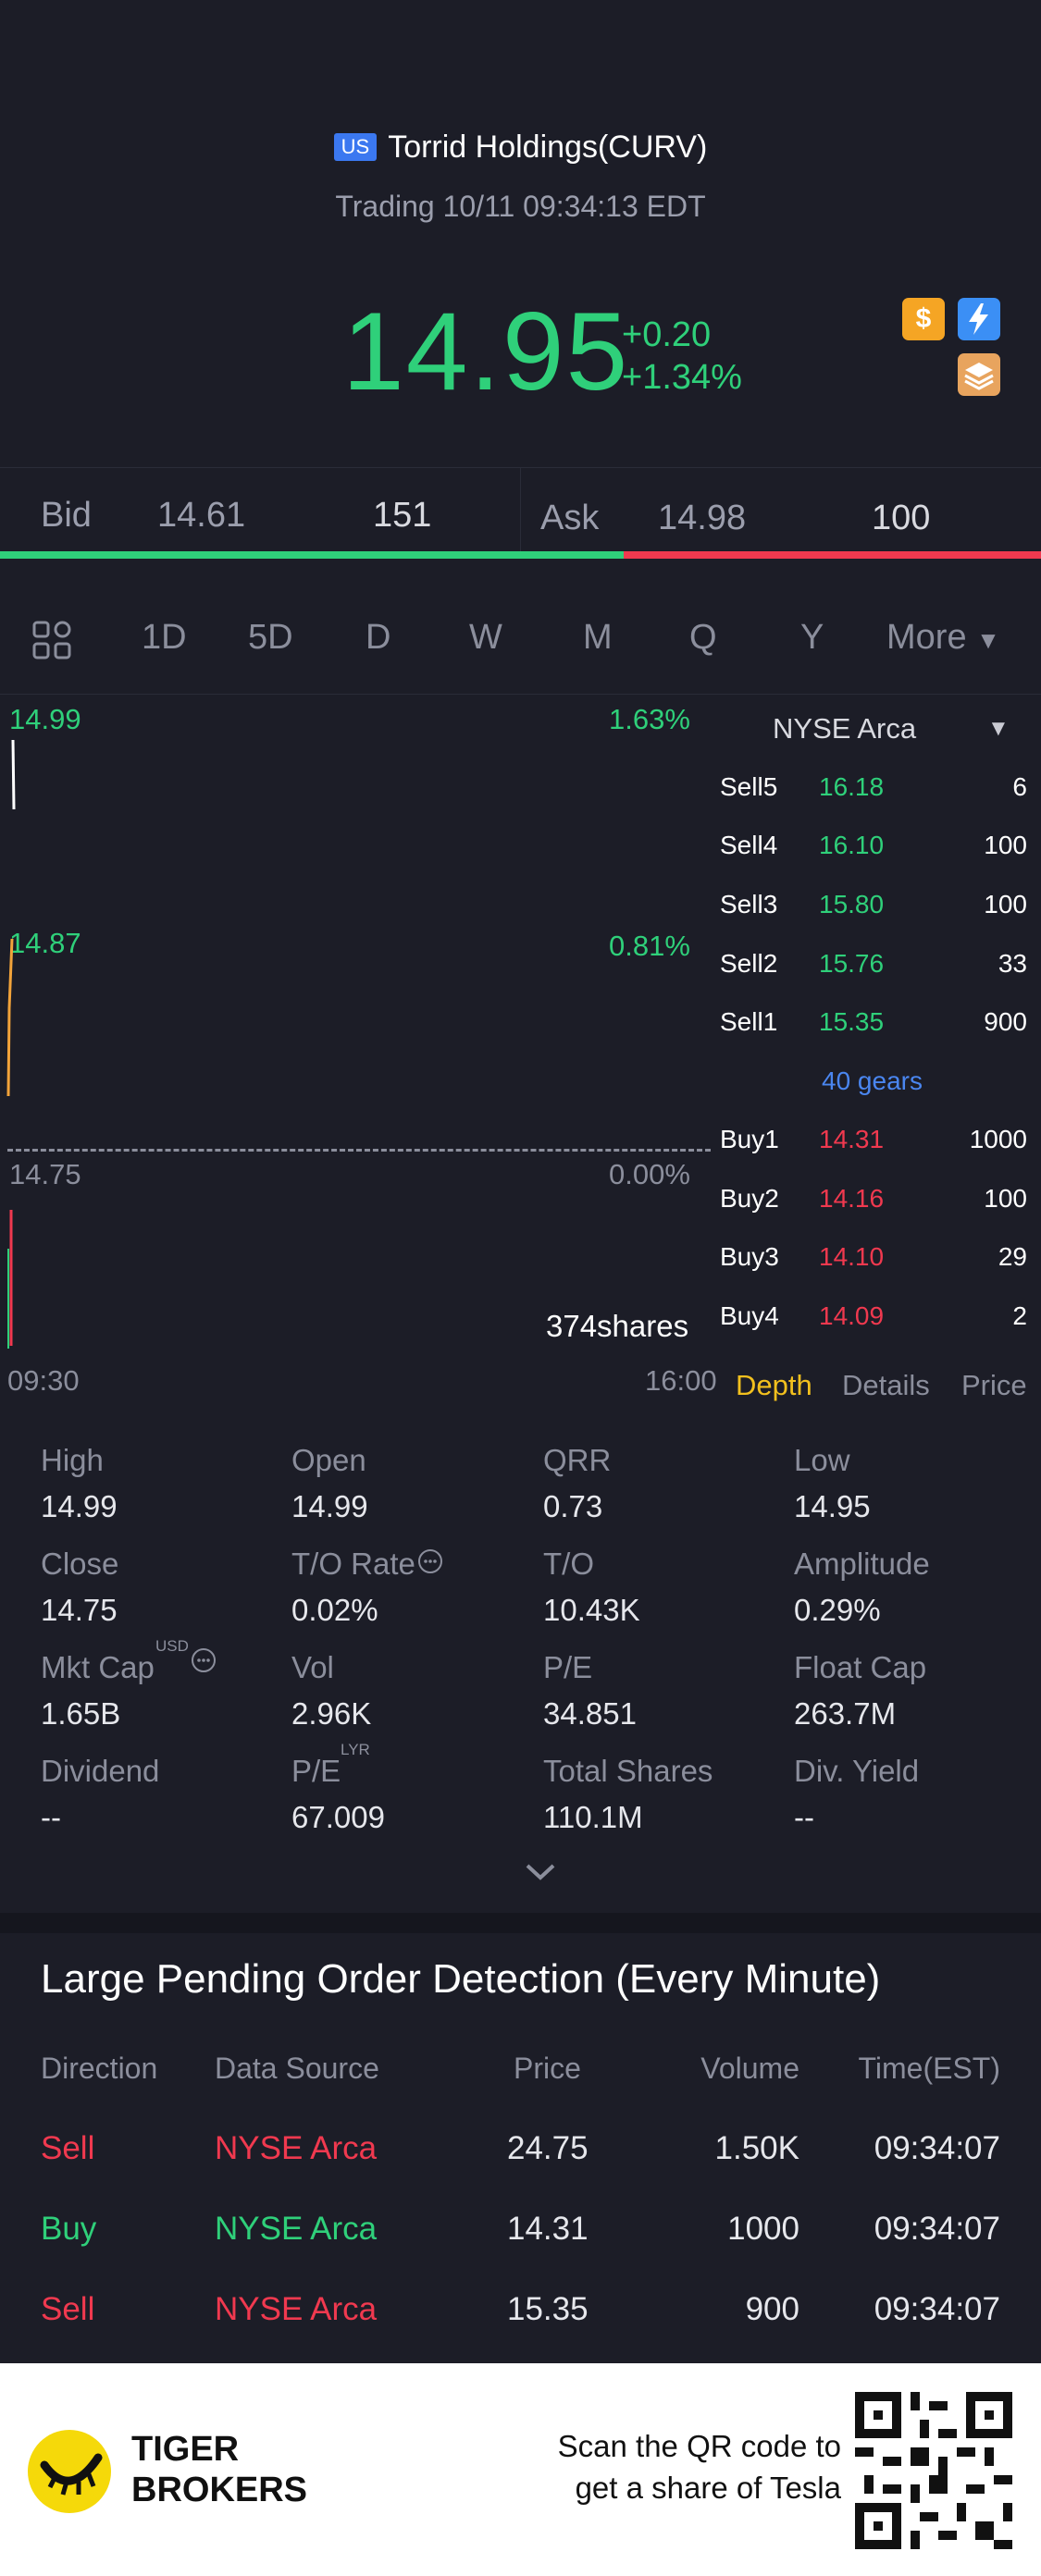  What do you see at coordinates (833, 555) in the screenshot?
I see `ask-strength-bar` at bounding box center [833, 555].